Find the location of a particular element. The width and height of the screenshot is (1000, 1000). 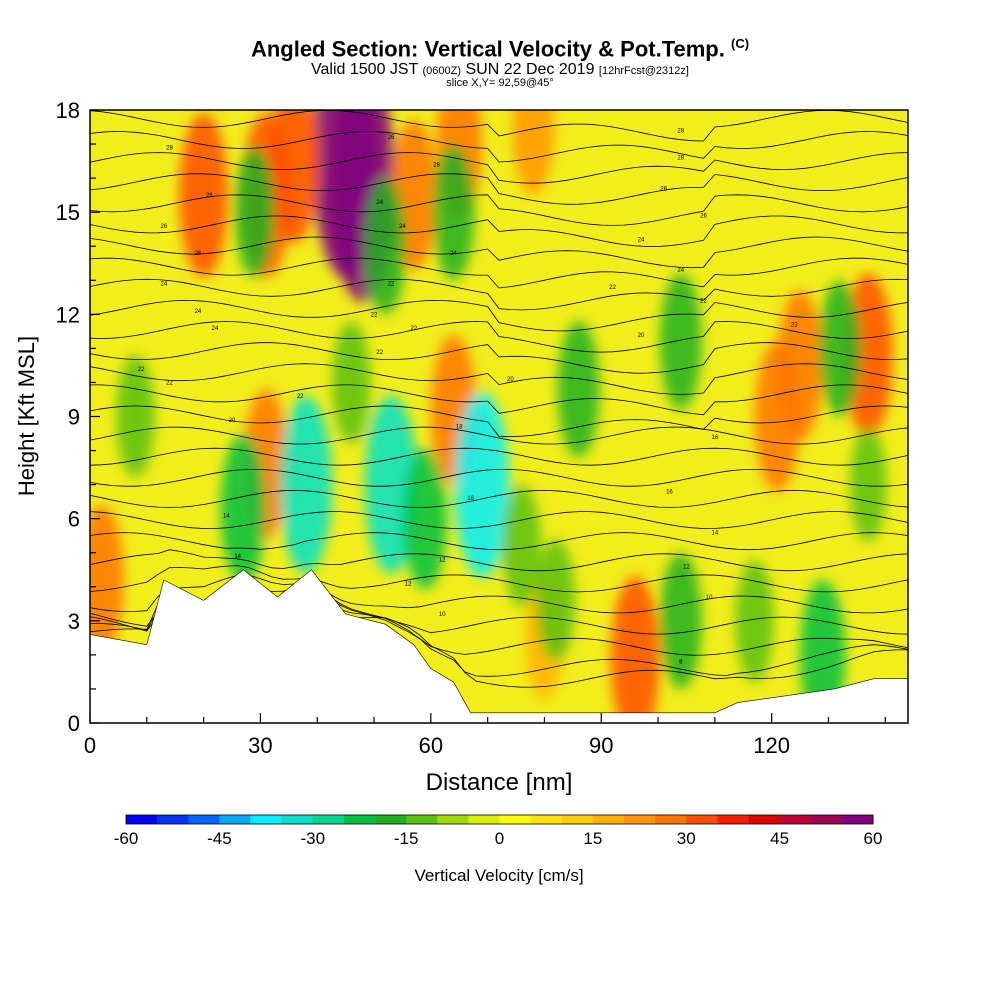

valid-time: Valid 1500 JST is located at coordinates (365, 69).